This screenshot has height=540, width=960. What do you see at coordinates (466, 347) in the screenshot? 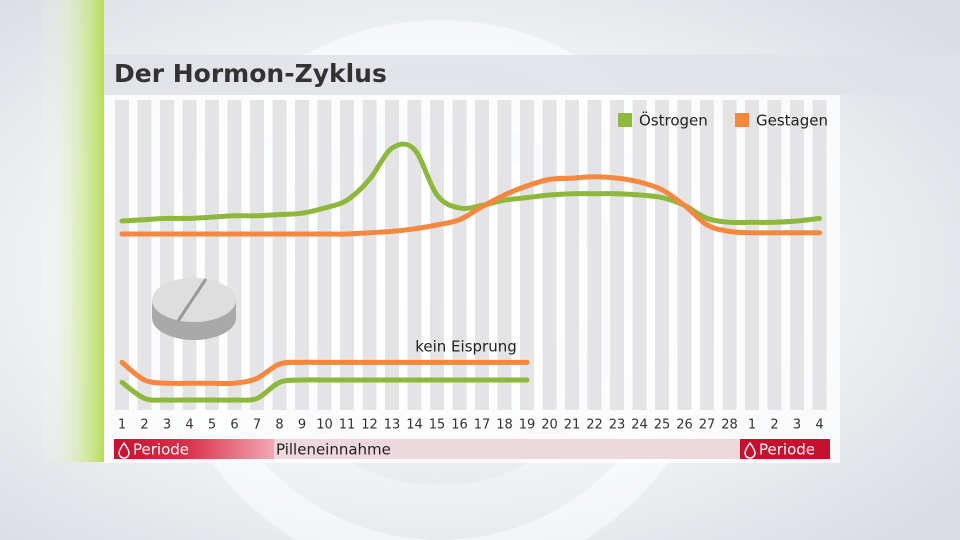
I see `annotation: kein Eisprung` at bounding box center [466, 347].